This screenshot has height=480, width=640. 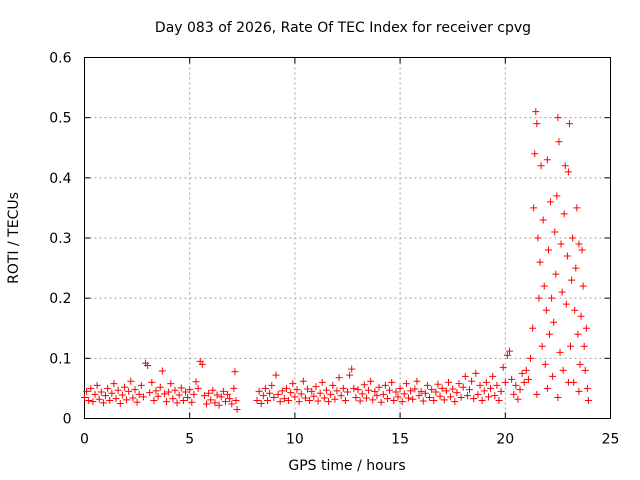 I want to click on x-tick-labels: 0 5 10 15 20 25, so click(x=349, y=440).